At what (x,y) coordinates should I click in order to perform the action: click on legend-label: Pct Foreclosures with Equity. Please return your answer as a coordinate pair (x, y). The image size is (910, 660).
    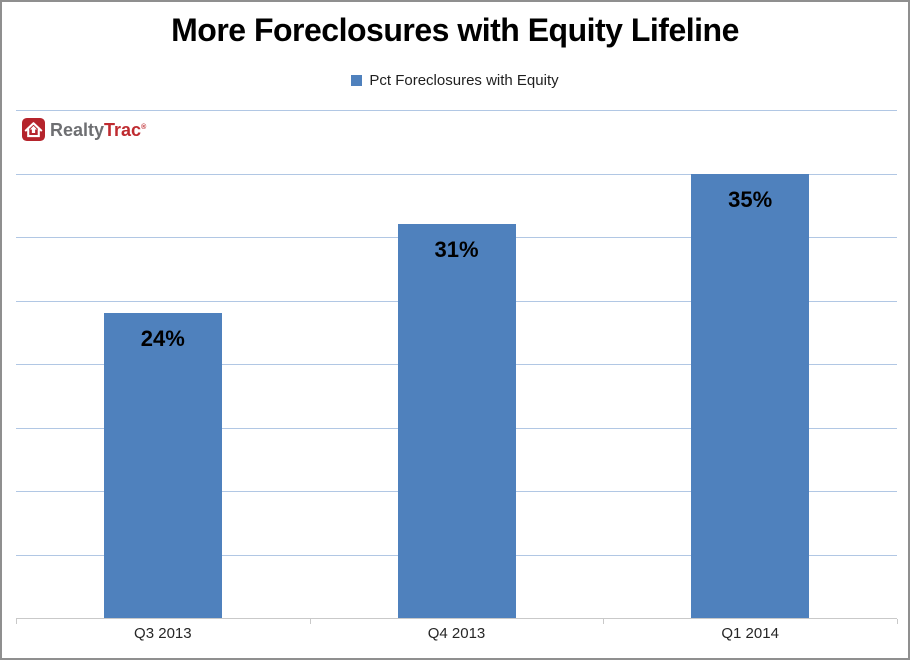
    Looking at the image, I should click on (464, 80).